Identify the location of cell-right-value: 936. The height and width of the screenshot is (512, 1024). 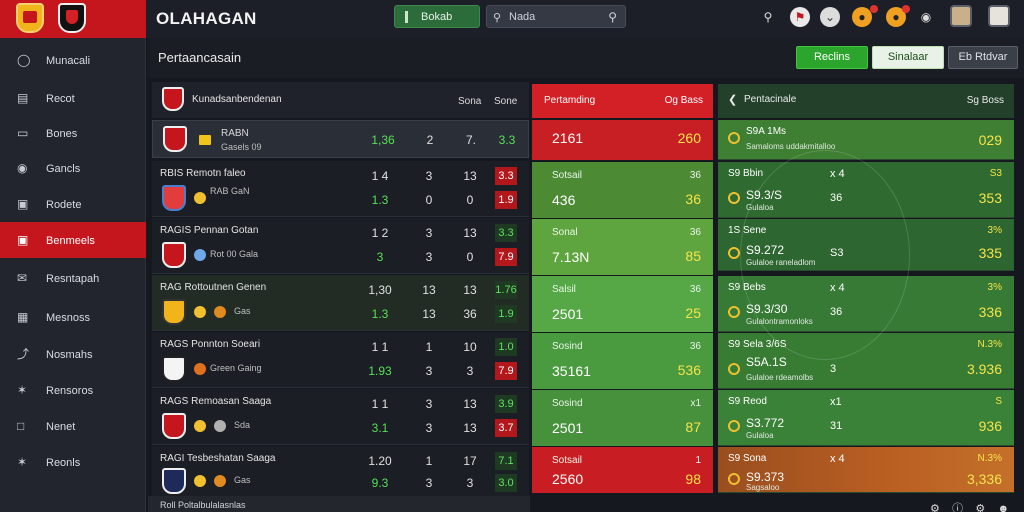
(990, 426).